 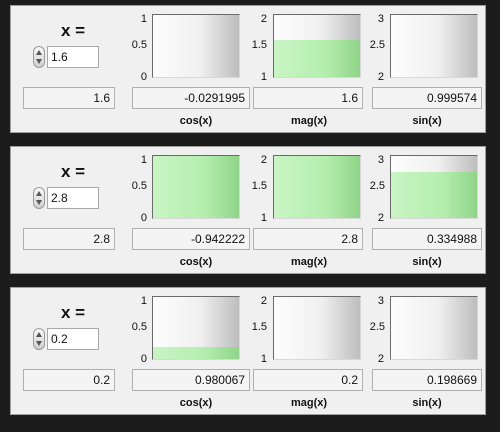 What do you see at coordinates (191, 98) in the screenshot?
I see `cos-value: -0.0291995` at bounding box center [191, 98].